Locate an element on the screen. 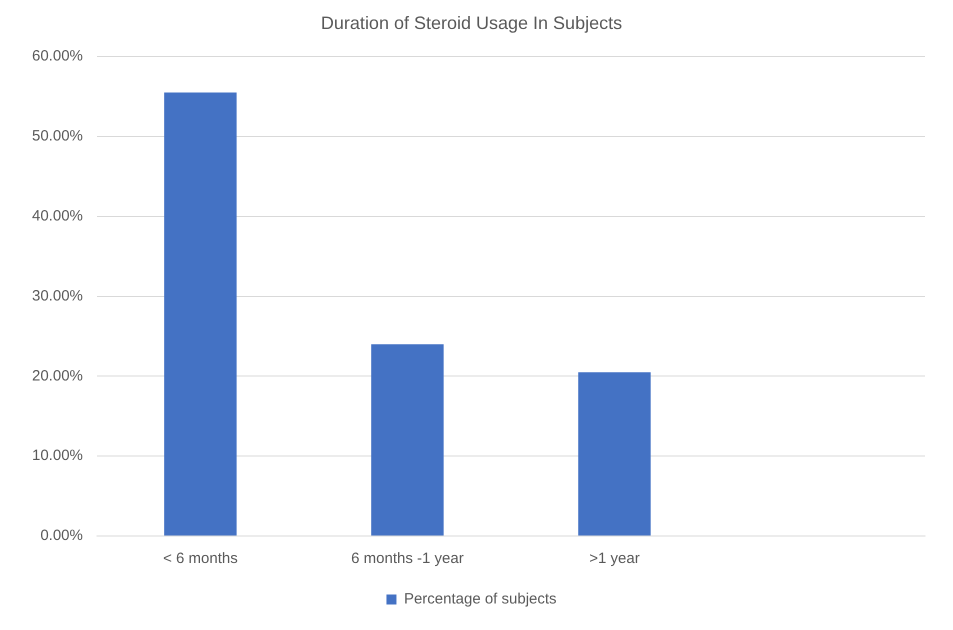 The image size is (953, 630). legend-label: Percentage of subjects is located at coordinates (480, 599).